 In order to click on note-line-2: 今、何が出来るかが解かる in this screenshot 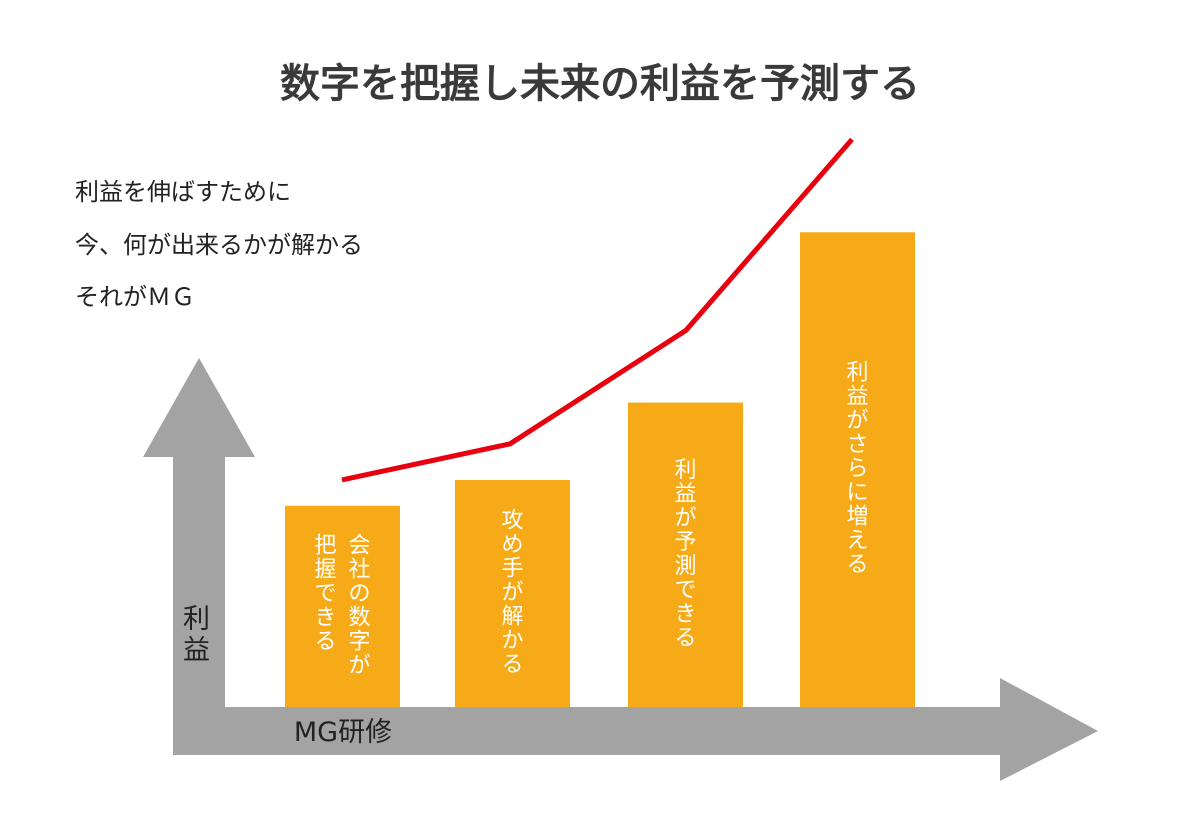, I will do `click(219, 245)`.